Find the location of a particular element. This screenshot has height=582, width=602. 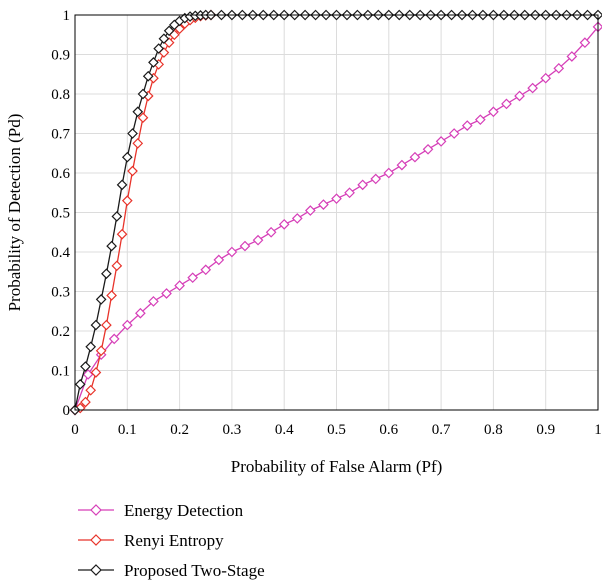

x-tick-label: 0.8 is located at coordinates (493, 430).